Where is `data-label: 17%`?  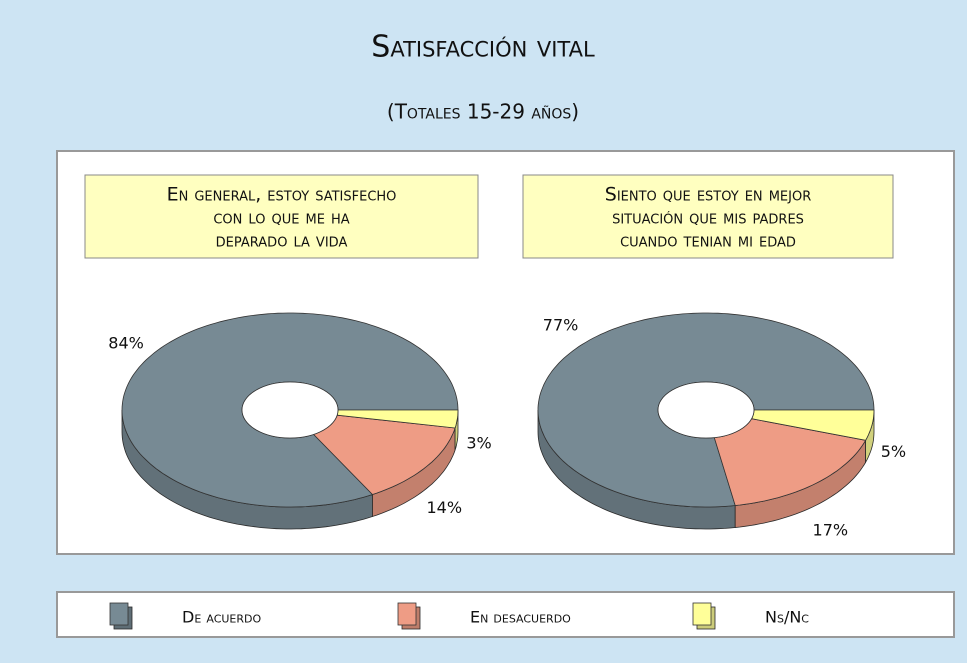
data-label: 17% is located at coordinates (831, 529).